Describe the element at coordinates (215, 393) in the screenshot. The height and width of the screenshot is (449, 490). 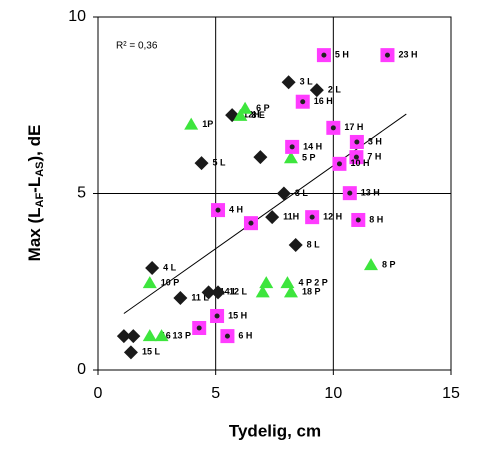
I see `x-tick-label: 5` at that location.